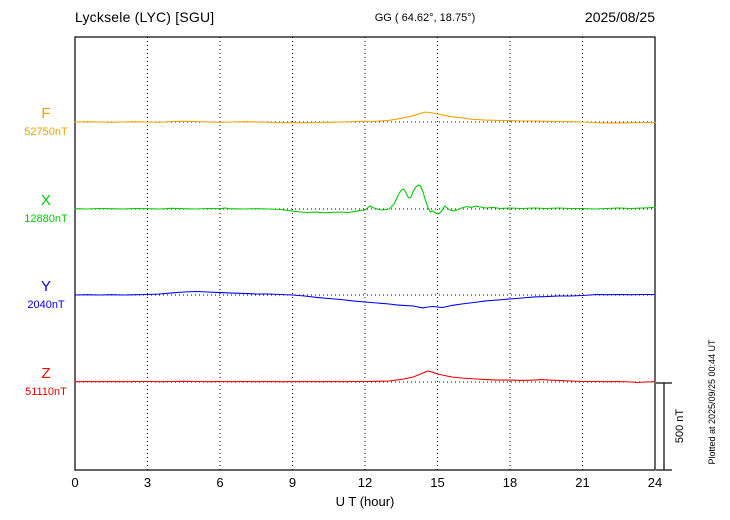 This screenshot has width=730, height=520. I want to click on plotted-timestamp-note: Plotted at 2025/09/25 00:44 UT, so click(712, 402).